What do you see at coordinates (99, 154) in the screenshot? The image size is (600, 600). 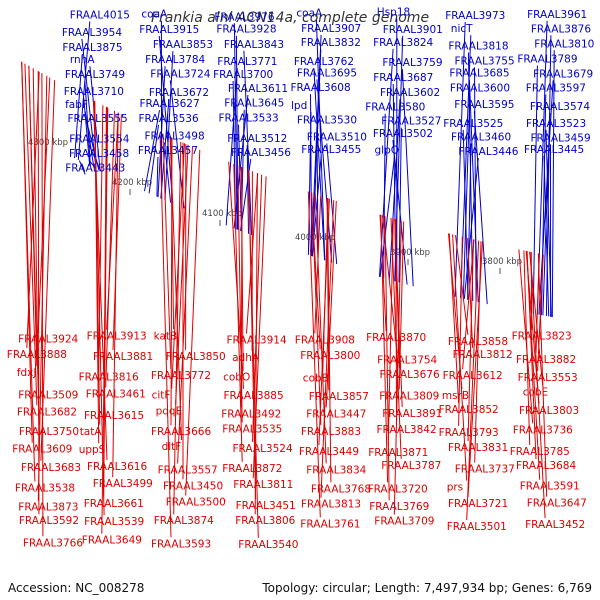 I see `gene-label: FRAAL3458` at bounding box center [99, 154].